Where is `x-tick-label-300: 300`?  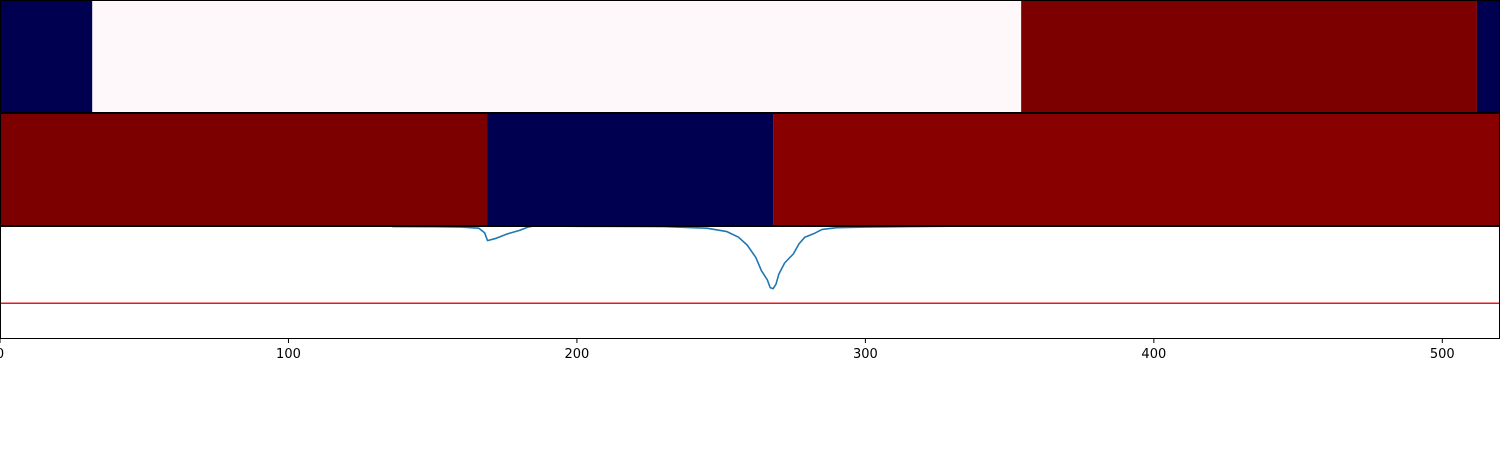 x-tick-label-300: 300 is located at coordinates (865, 354).